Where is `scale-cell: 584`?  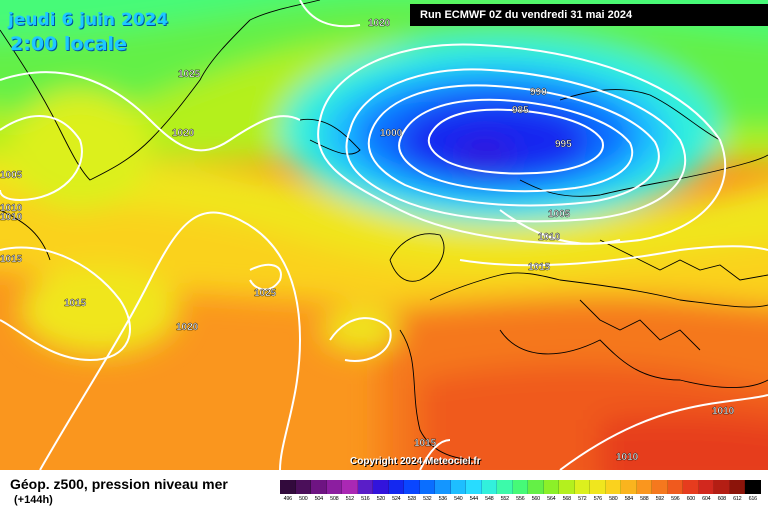 scale-cell: 584 is located at coordinates (629, 493).